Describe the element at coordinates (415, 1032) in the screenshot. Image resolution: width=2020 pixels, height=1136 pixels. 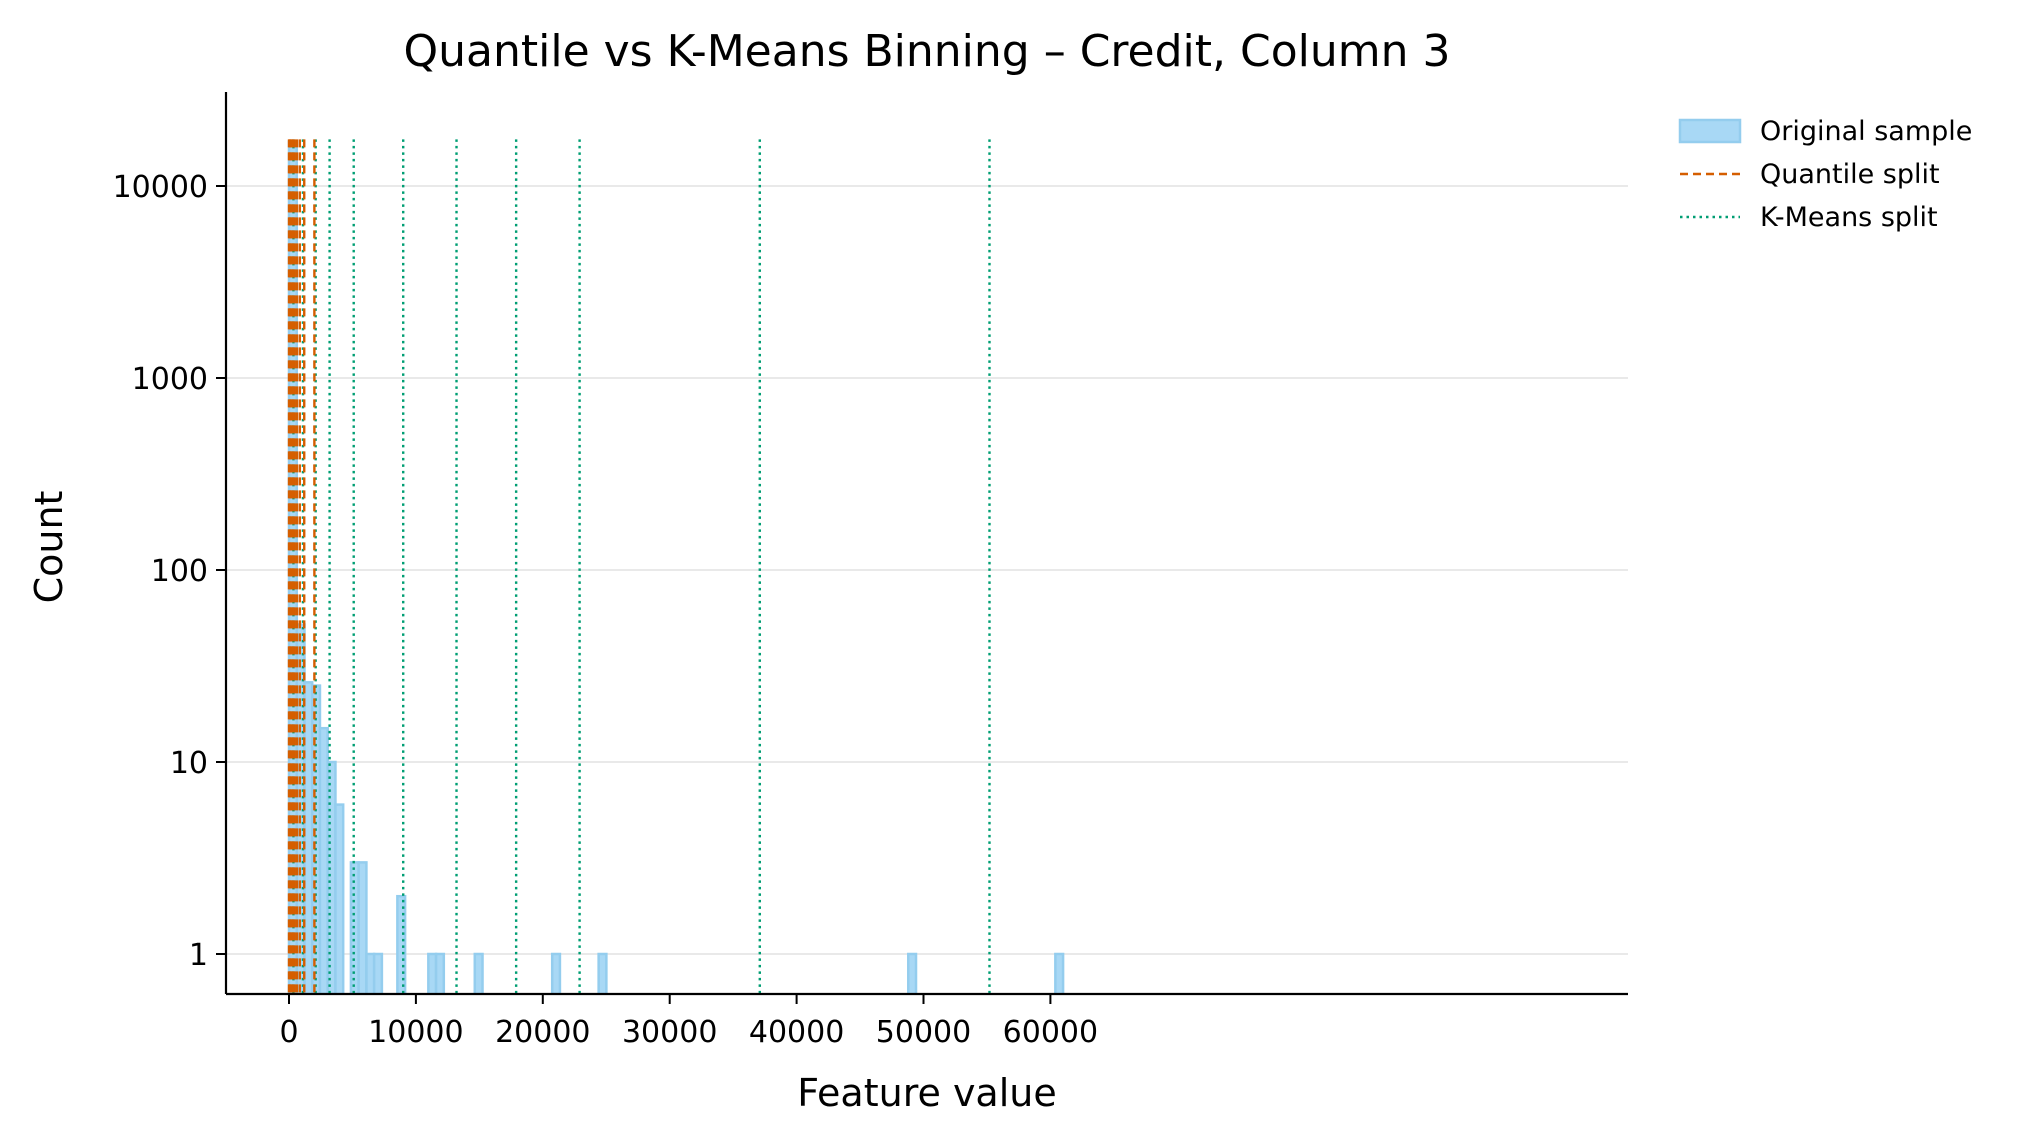
I see `x-tick-label-1: 10000` at that location.